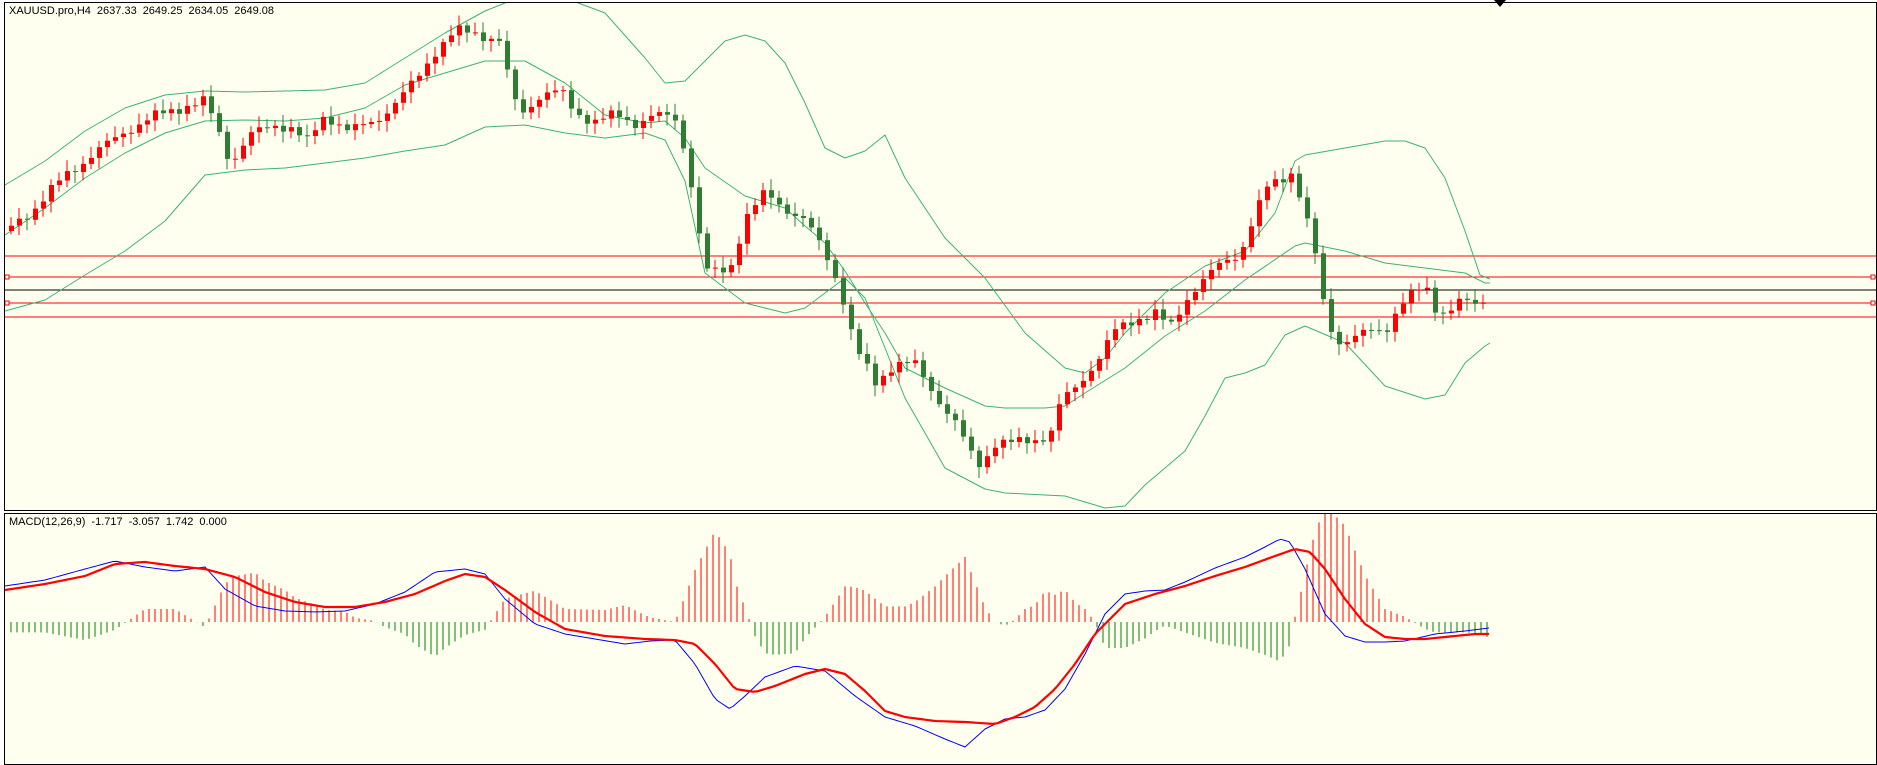 The image size is (1877, 765). What do you see at coordinates (50, 11) in the screenshot?
I see `symbol-name: XAUUSD.pro,H4` at bounding box center [50, 11].